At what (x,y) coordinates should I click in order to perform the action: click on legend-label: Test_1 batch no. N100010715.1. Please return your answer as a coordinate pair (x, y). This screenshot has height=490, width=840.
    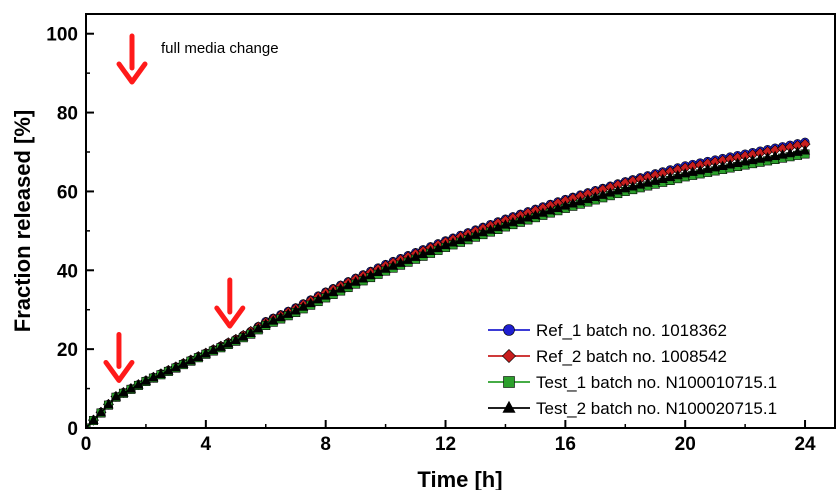
    Looking at the image, I should click on (656, 382).